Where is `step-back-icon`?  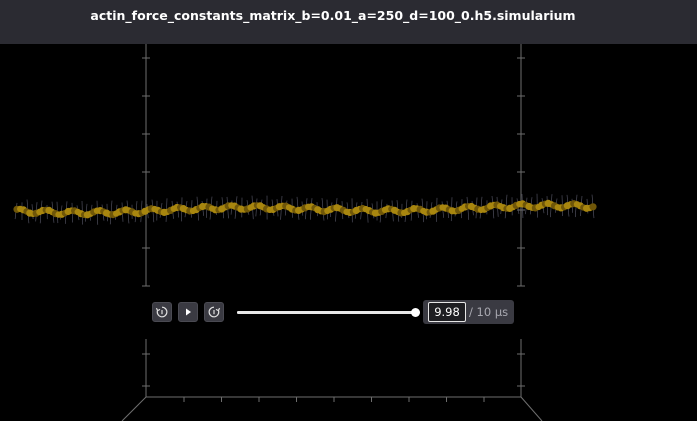
step-back-icon is located at coordinates (161, 312).